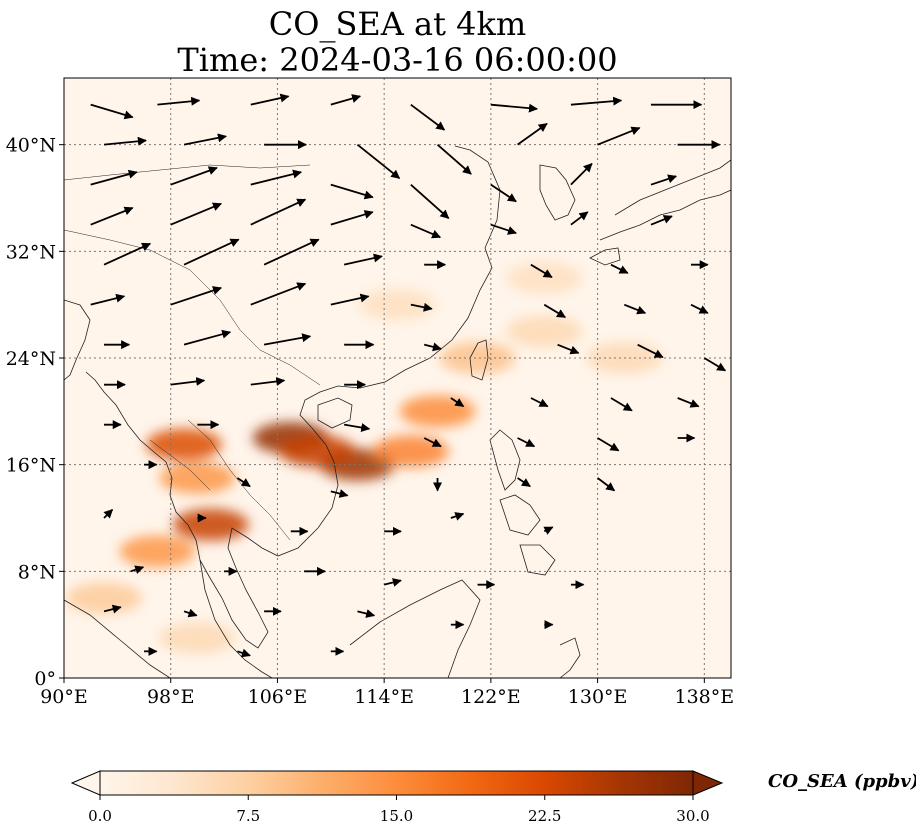 This screenshot has width=916, height=836. I want to click on lat-tick-label: 32°N, so click(31, 252).